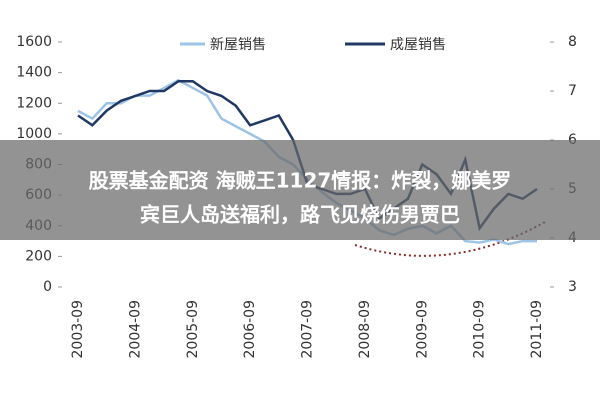 Image resolution: width=600 pixels, height=404 pixels. I want to click on y2-tick-label: 7, so click(572, 91).